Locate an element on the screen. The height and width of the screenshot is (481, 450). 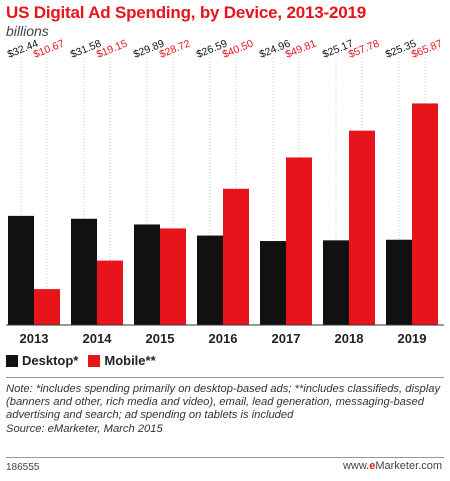
divider-bottom is located at coordinates (225, 457).